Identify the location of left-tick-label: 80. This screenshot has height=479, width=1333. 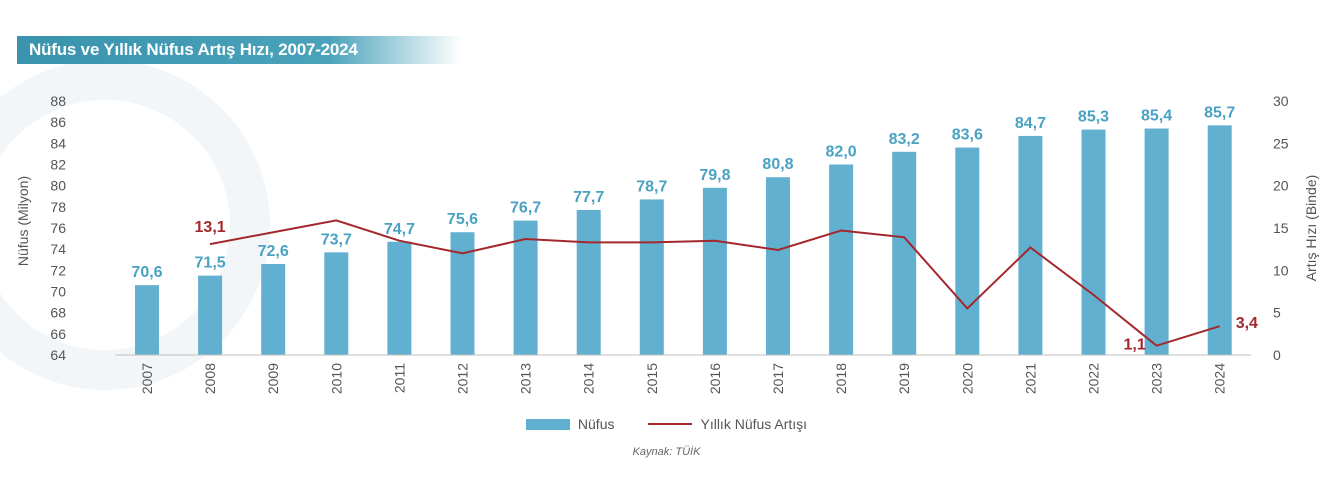
(58, 186).